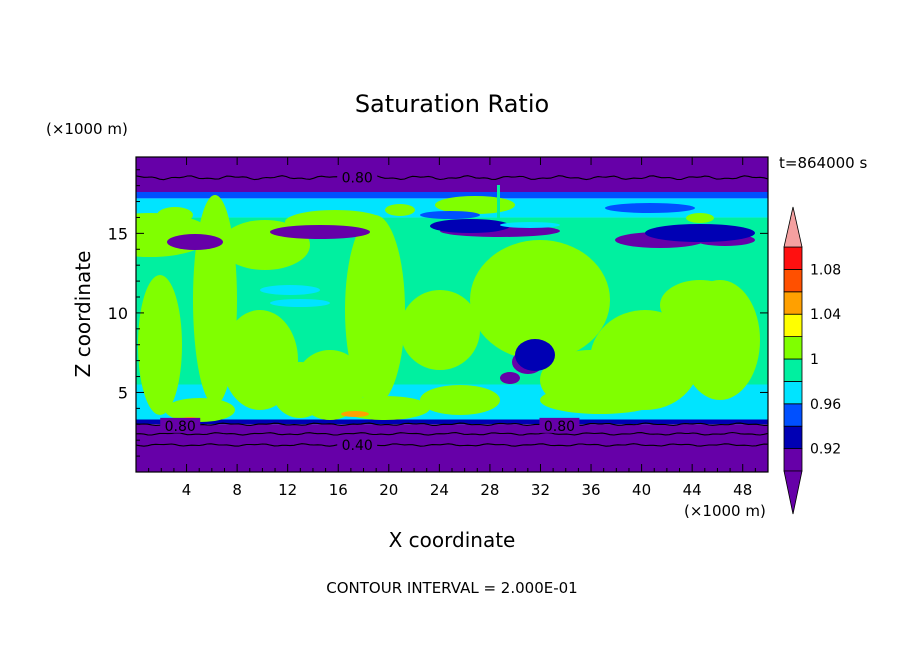 Image resolution: width=904 pixels, height=654 pixels. Describe the element at coordinates (692, 490) in the screenshot. I see `x-tick-label: 44` at that location.